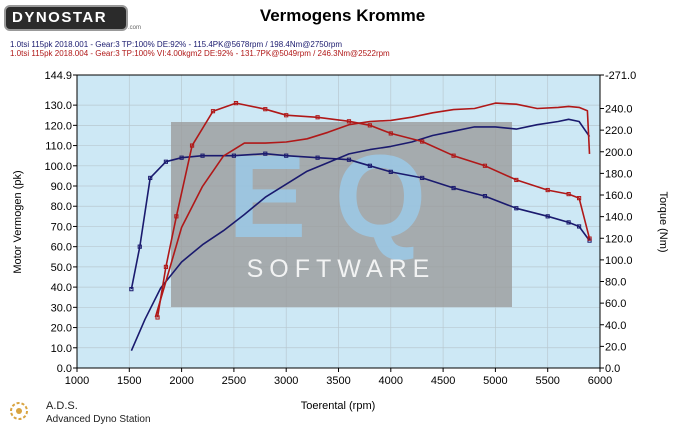 The height and width of the screenshot is (428, 685). Describe the element at coordinates (286, 381) in the screenshot. I see `x-tick-label: 3000` at that location.